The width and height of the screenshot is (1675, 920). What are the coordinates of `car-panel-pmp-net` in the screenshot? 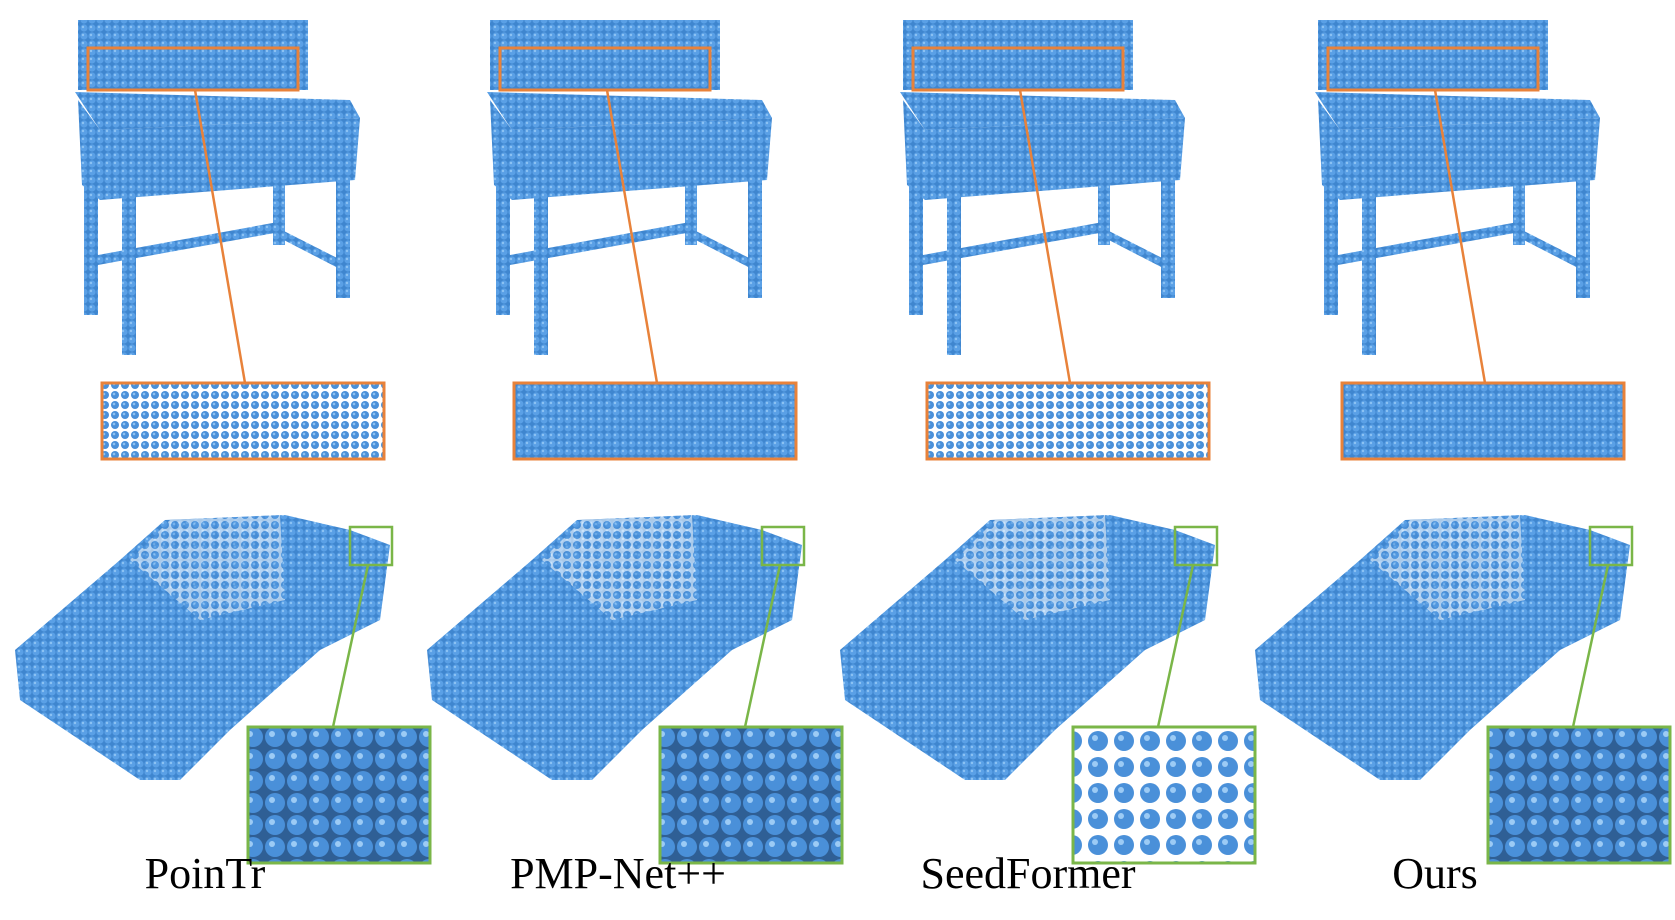 It's located at (635, 690).